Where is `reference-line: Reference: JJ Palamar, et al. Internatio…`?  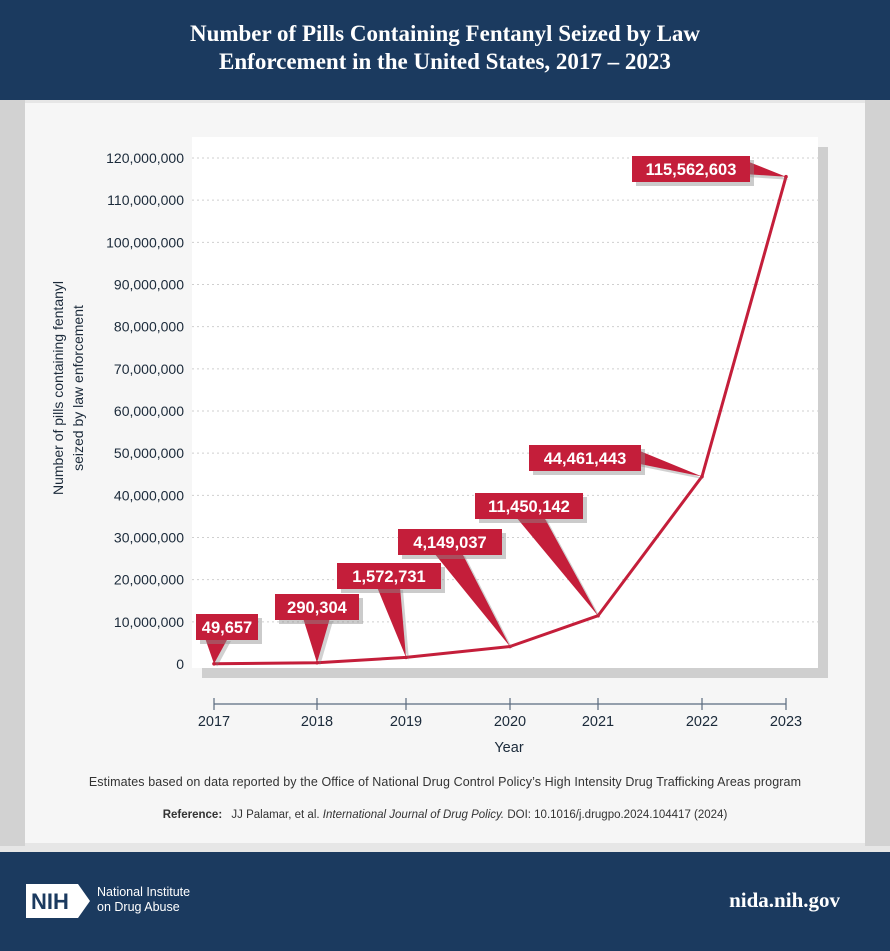
reference-line: Reference: JJ Palamar, et al. Internatio… is located at coordinates (445, 815).